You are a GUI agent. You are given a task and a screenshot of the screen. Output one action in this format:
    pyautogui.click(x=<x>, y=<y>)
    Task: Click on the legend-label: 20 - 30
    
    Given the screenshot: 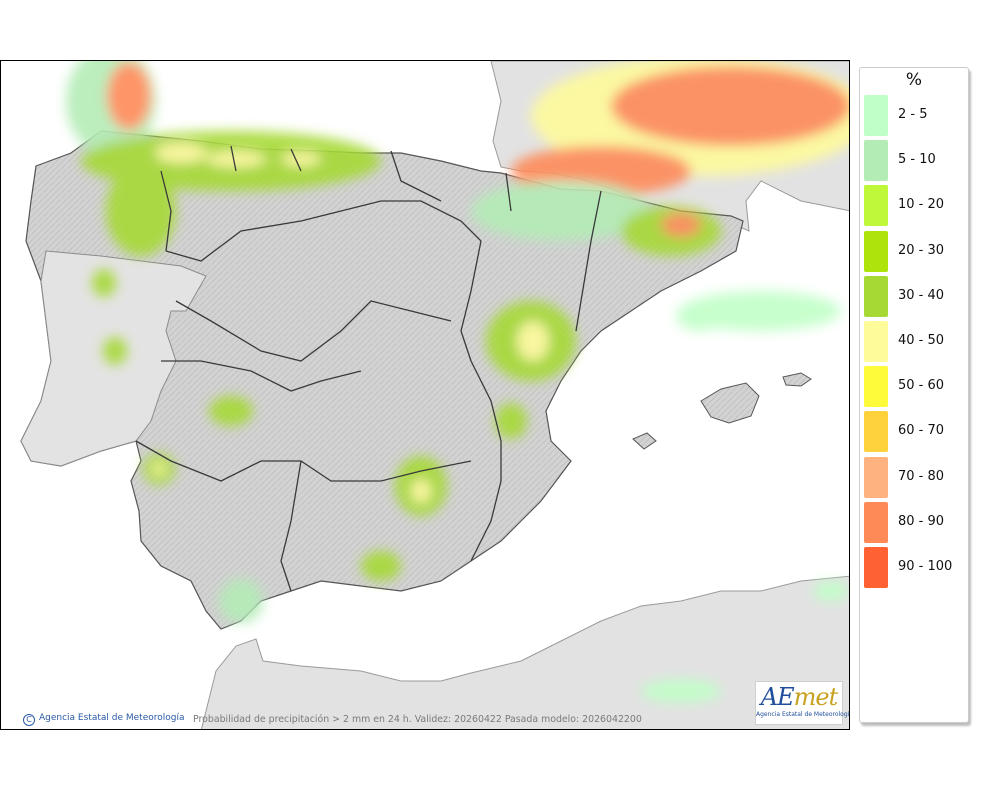 What is the action you would take?
    pyautogui.click(x=921, y=250)
    